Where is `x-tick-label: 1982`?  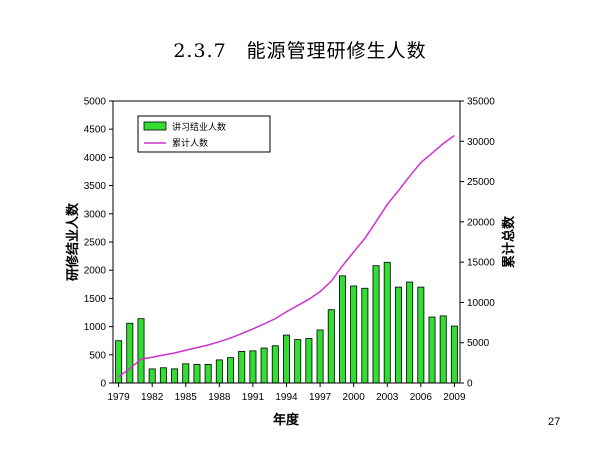 x-tick-label: 1982 is located at coordinates (152, 397).